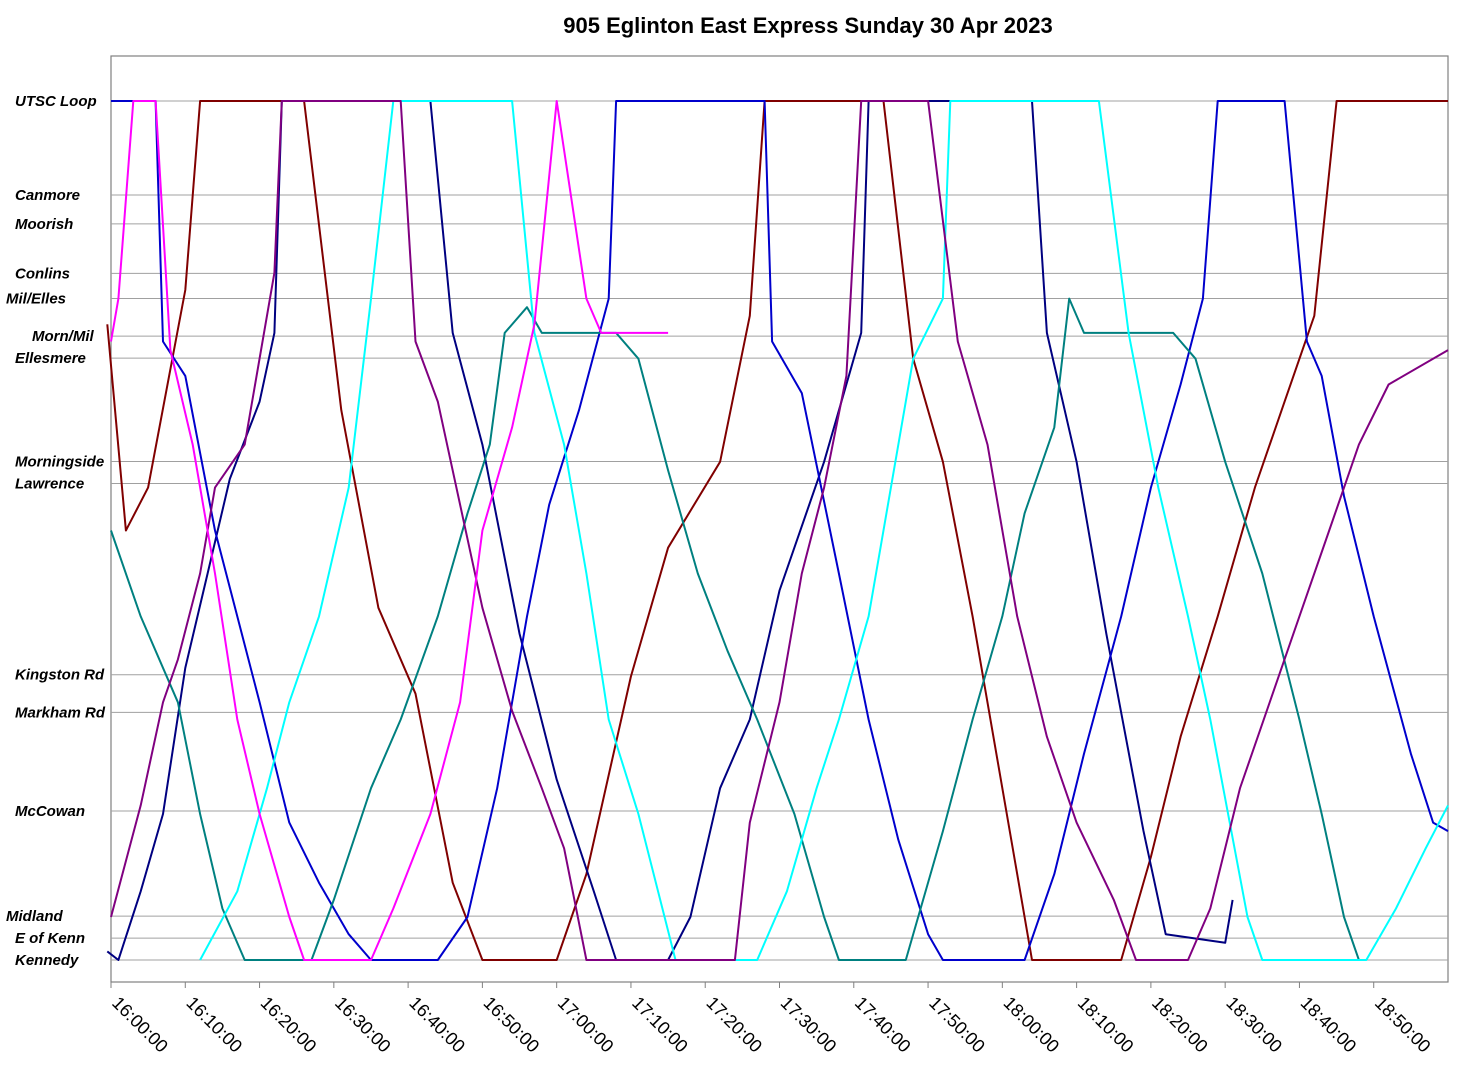 The image size is (1462, 1076). Describe the element at coordinates (36, 298) in the screenshot. I see `stop-label: Mil/Elles` at that location.